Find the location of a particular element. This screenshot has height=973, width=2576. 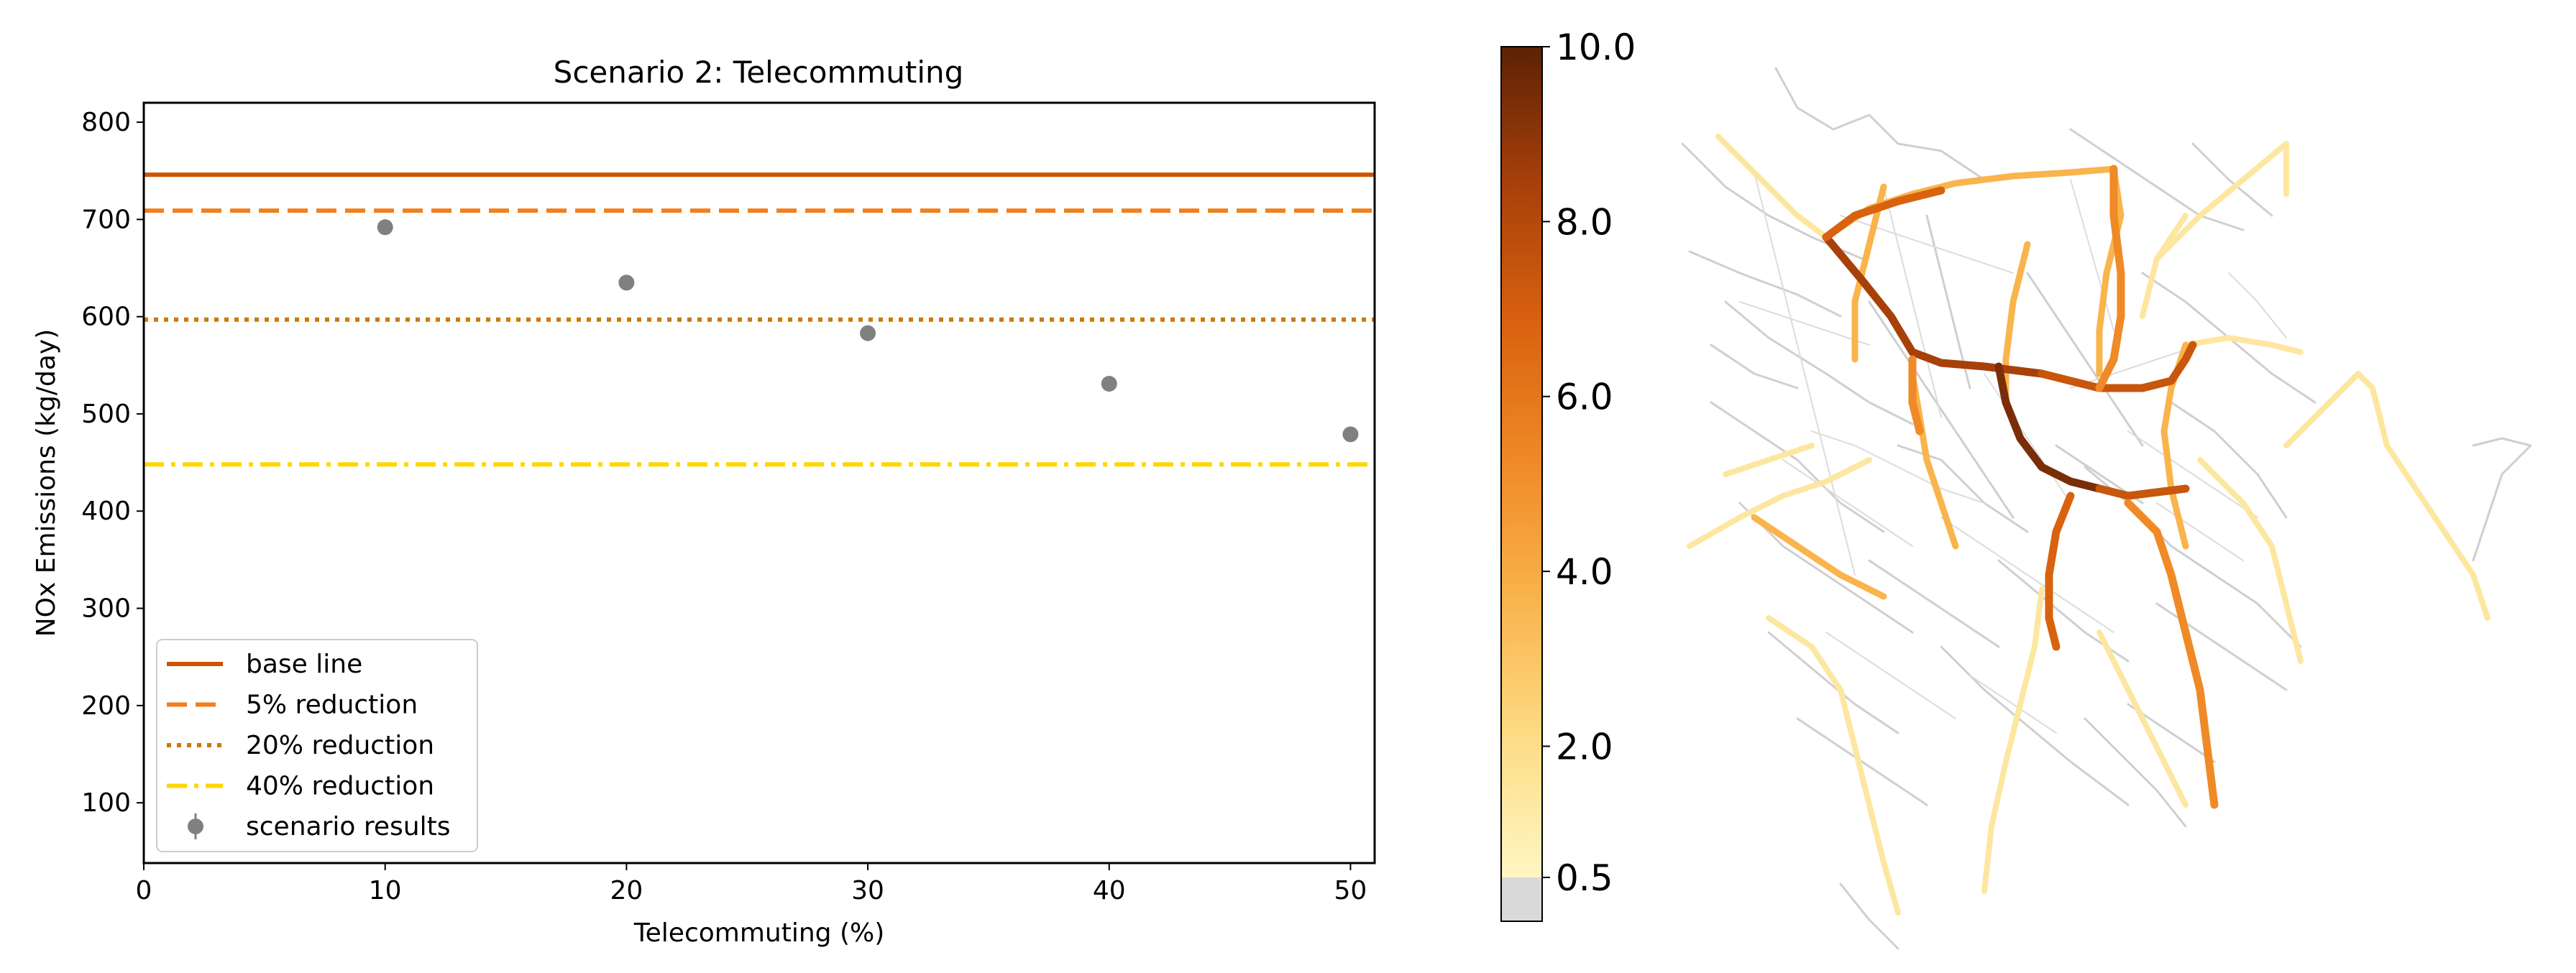

colorbar-frame is located at coordinates (1522, 484).